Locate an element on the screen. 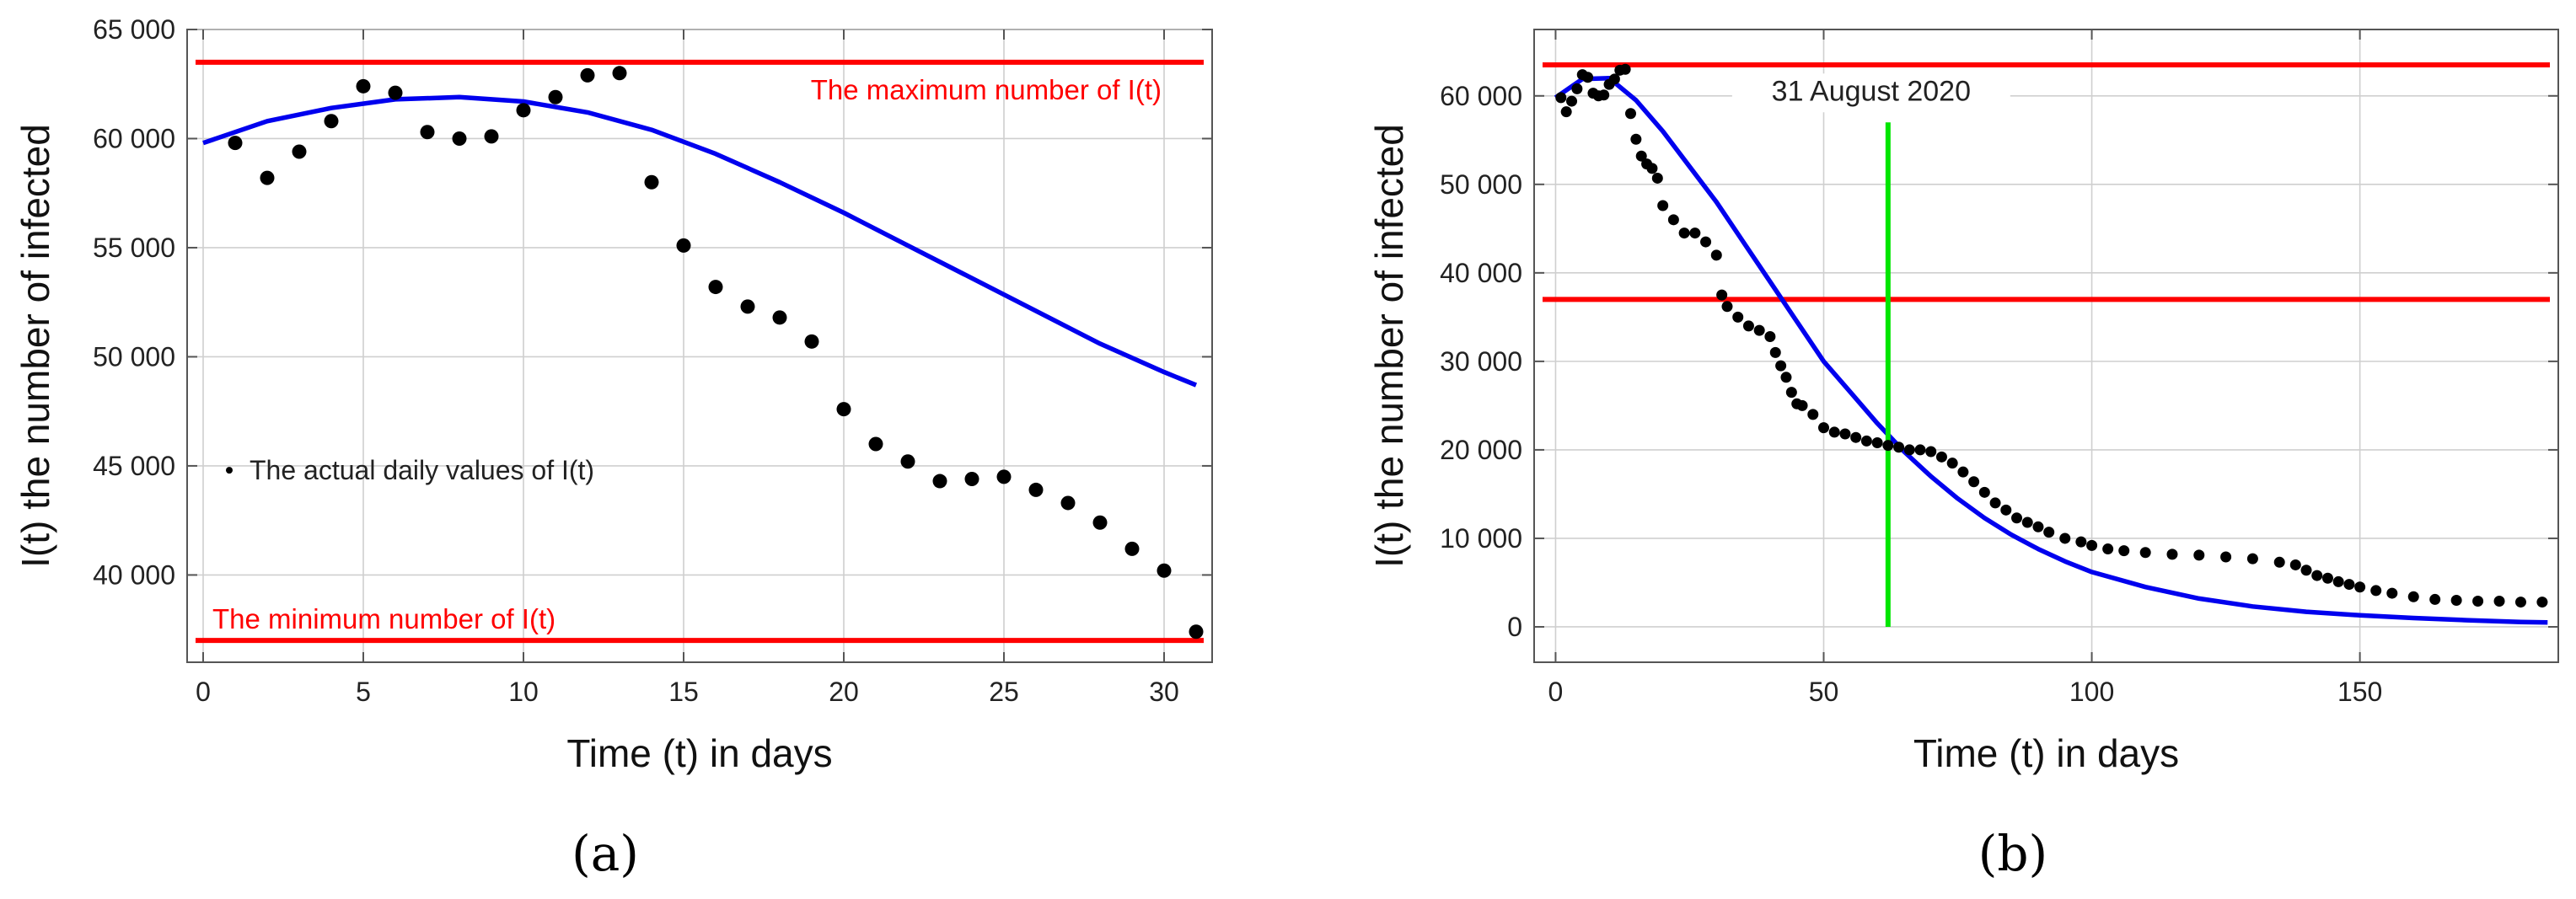 This screenshot has width=2576, height=899. y-tick-label: 20 000 is located at coordinates (1481, 450).